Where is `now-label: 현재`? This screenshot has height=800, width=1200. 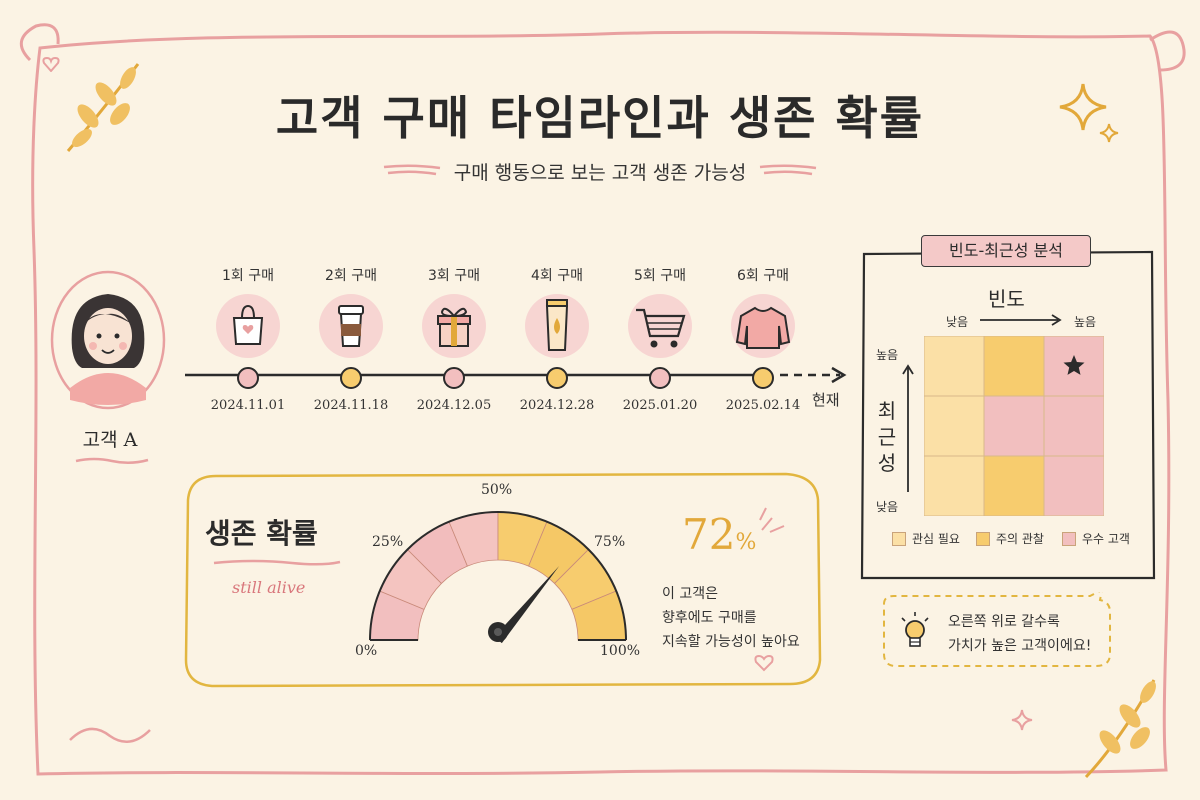 now-label: 현재 is located at coordinates (826, 400).